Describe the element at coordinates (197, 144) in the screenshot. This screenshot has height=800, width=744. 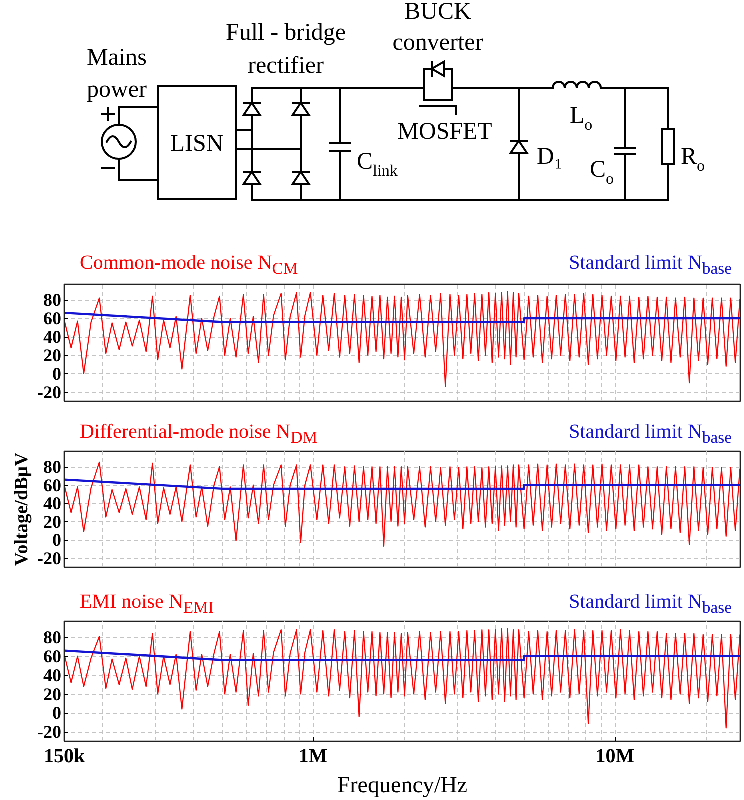
I see `text: LISN` at that location.